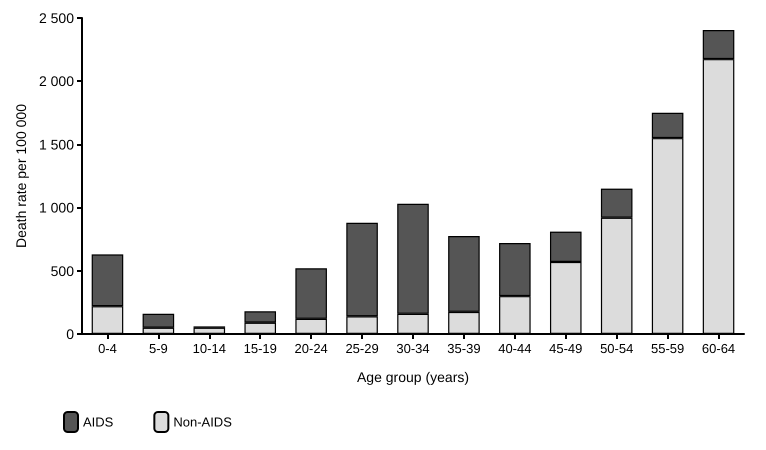 The image size is (766, 450). Describe the element at coordinates (362, 348) in the screenshot. I see `x-tick-label: 25-29` at that location.